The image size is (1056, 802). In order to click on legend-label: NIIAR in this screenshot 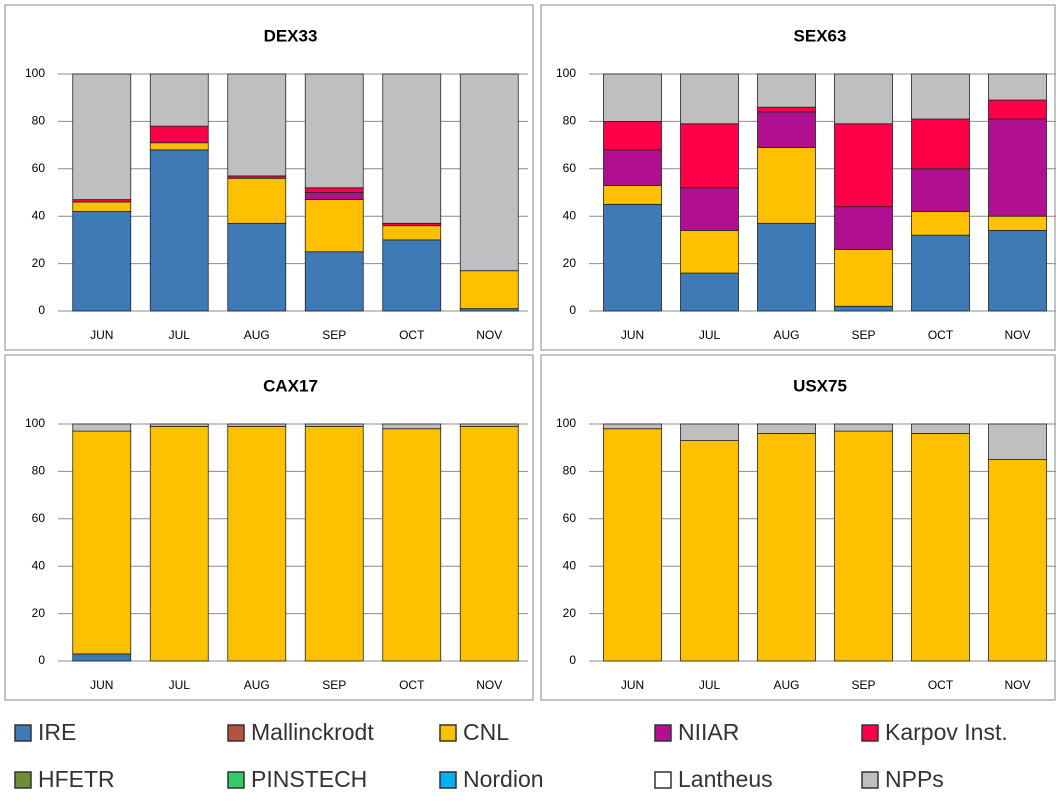, I will do `click(708, 732)`.